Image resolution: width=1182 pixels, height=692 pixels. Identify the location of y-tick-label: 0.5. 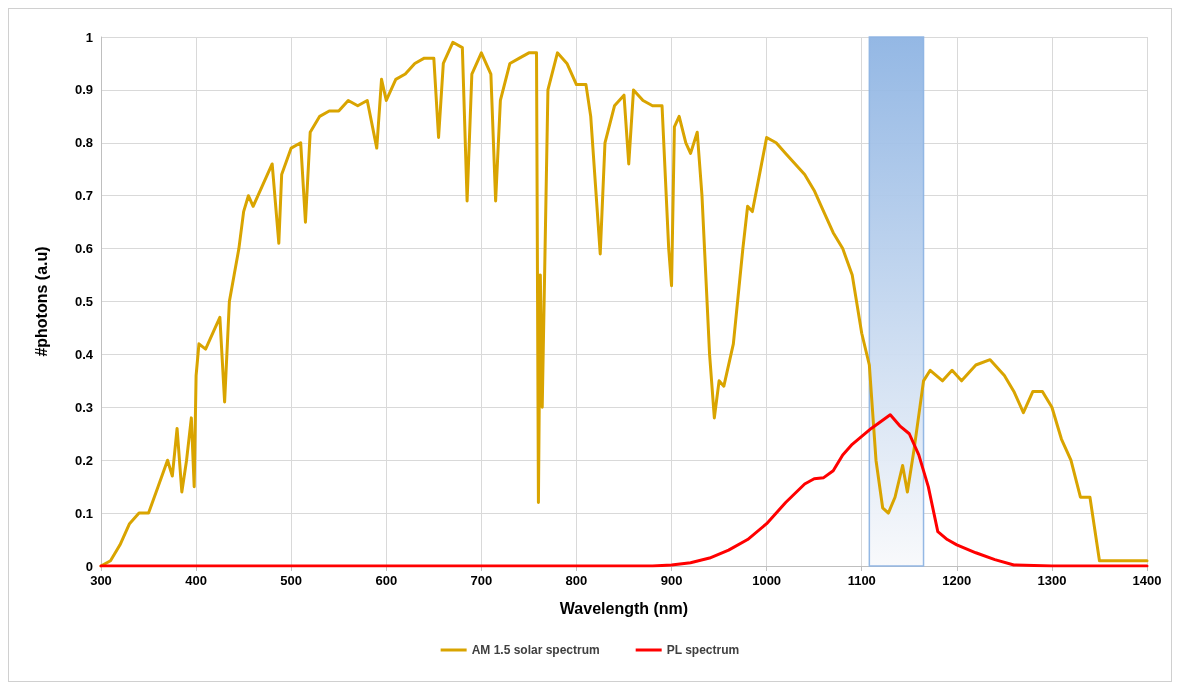
(83, 301).